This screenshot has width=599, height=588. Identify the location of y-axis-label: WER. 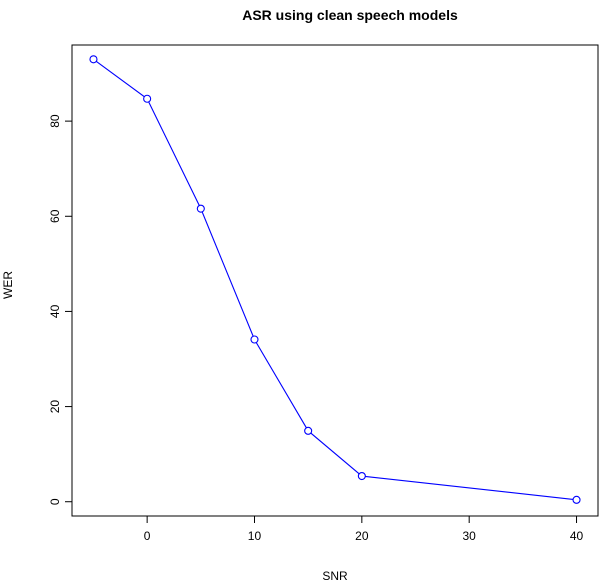
(8, 285).